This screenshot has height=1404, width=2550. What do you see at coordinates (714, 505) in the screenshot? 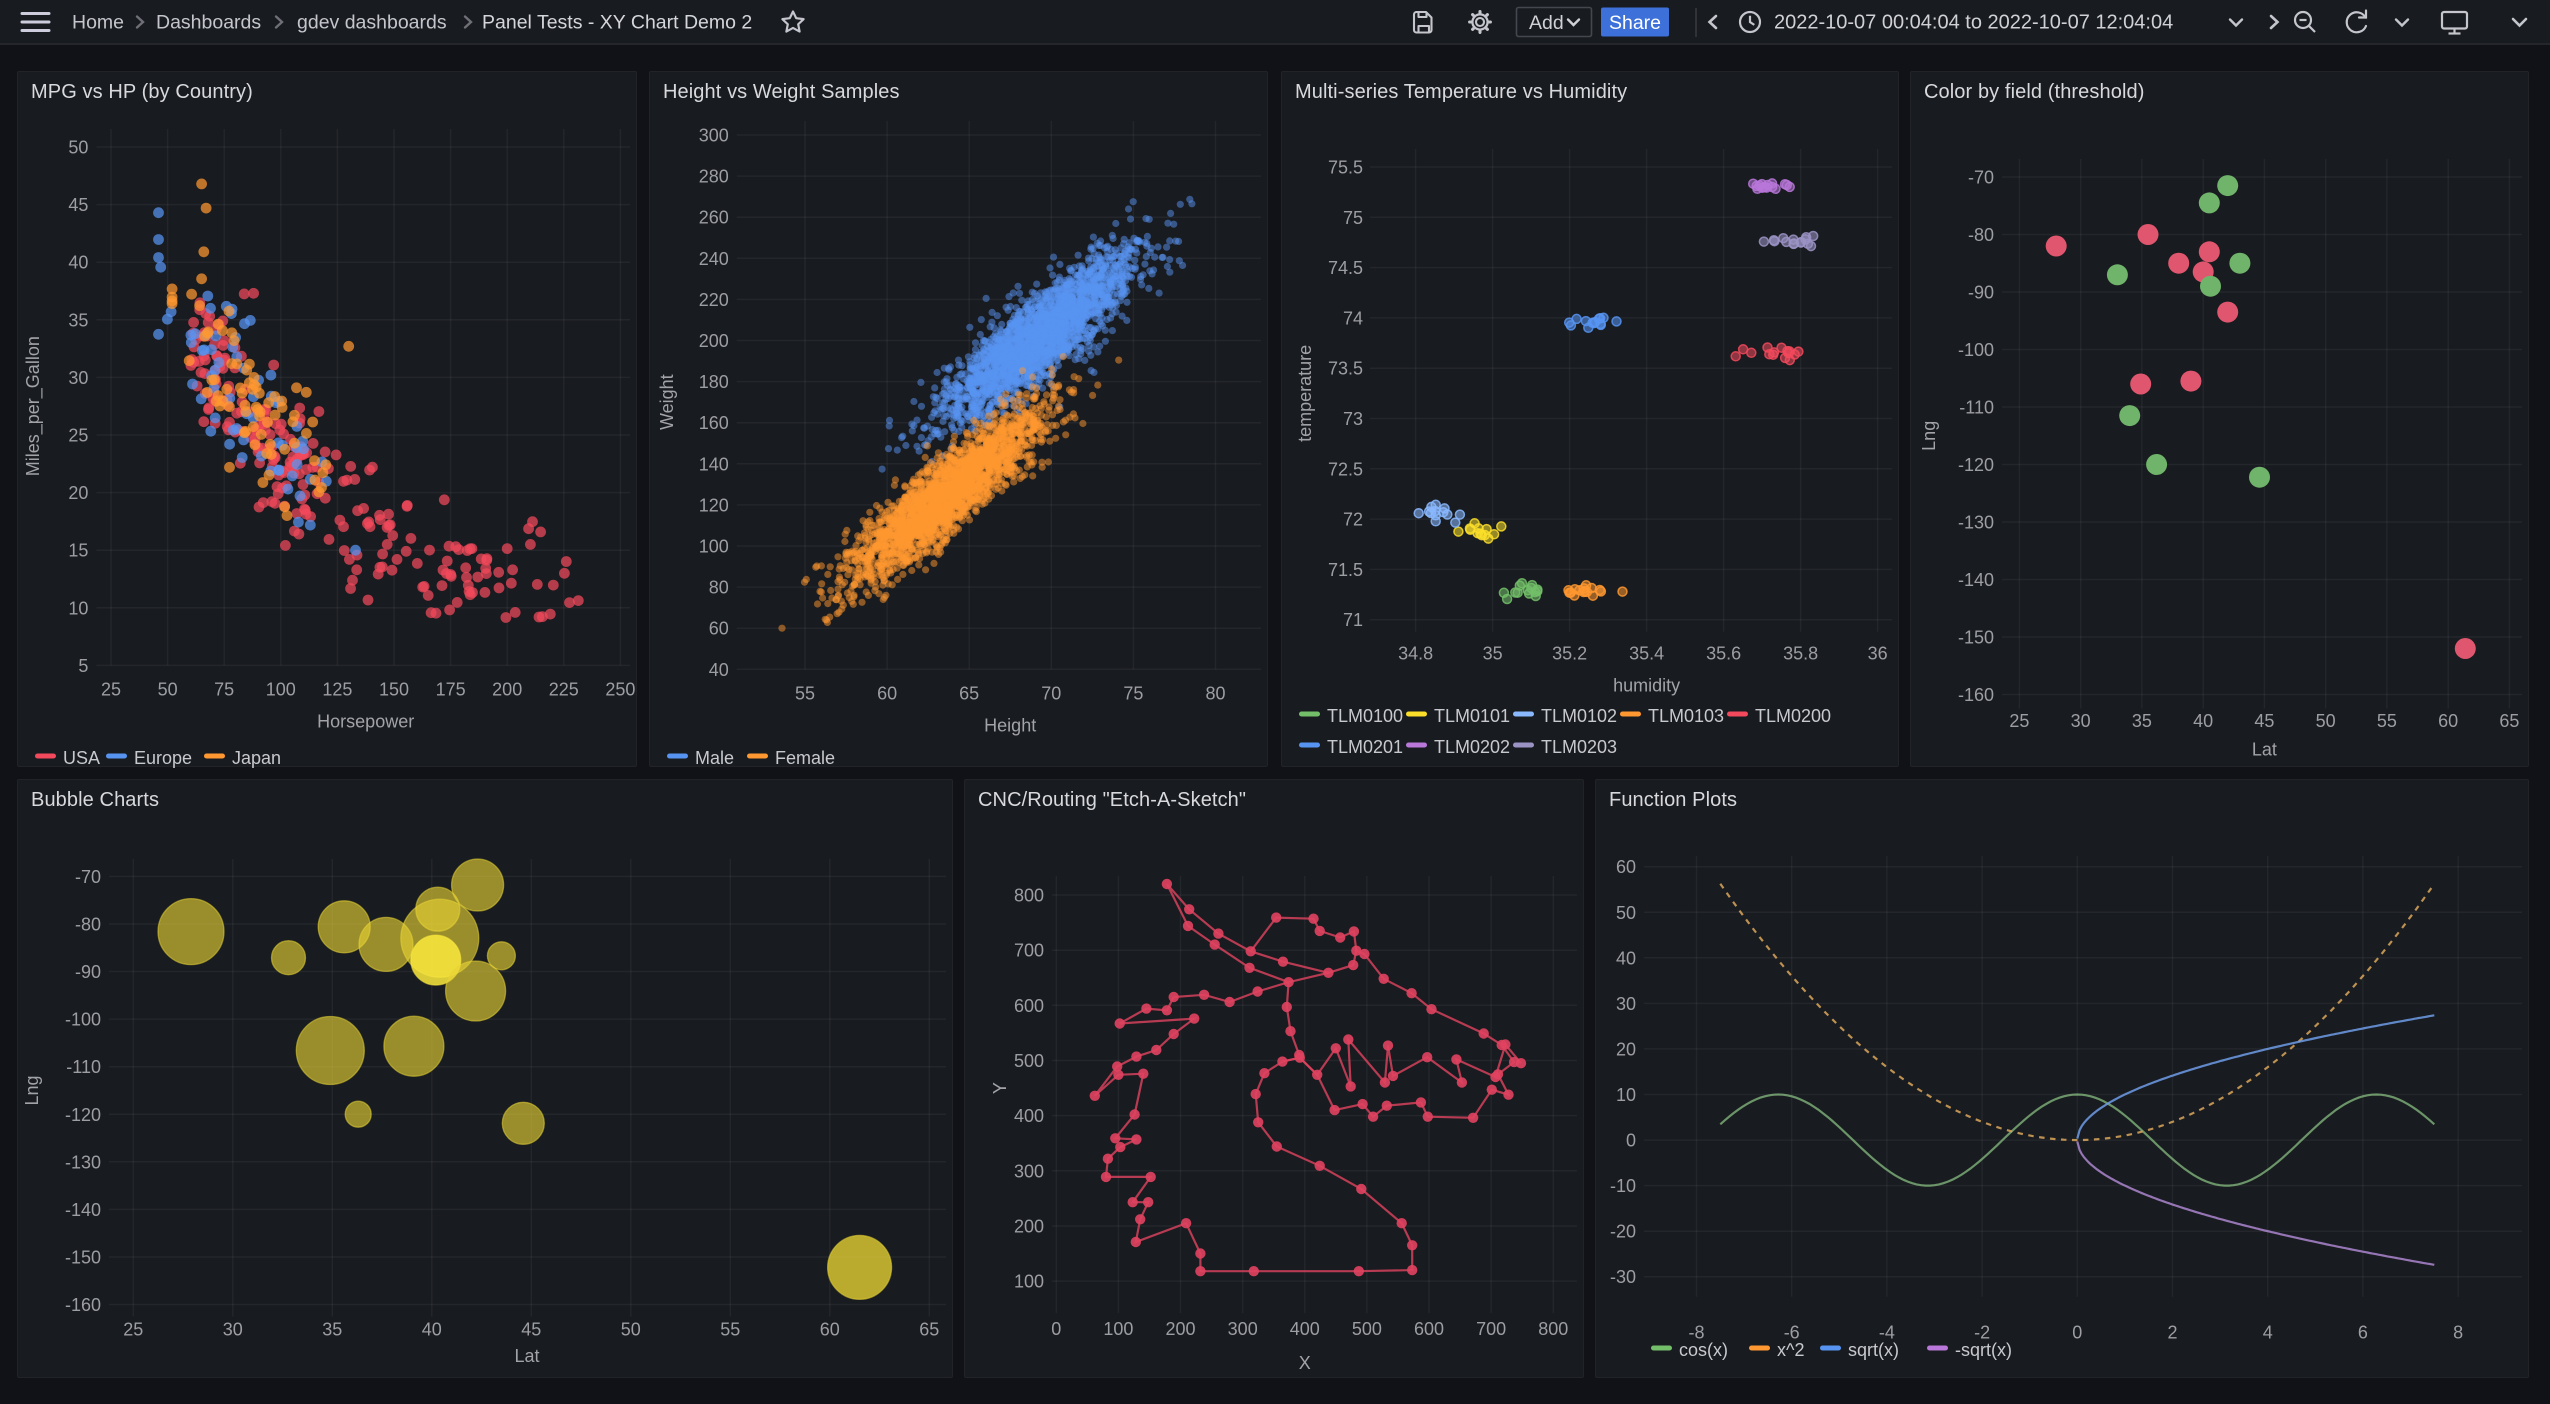
I see `svg-text: 120` at bounding box center [714, 505].